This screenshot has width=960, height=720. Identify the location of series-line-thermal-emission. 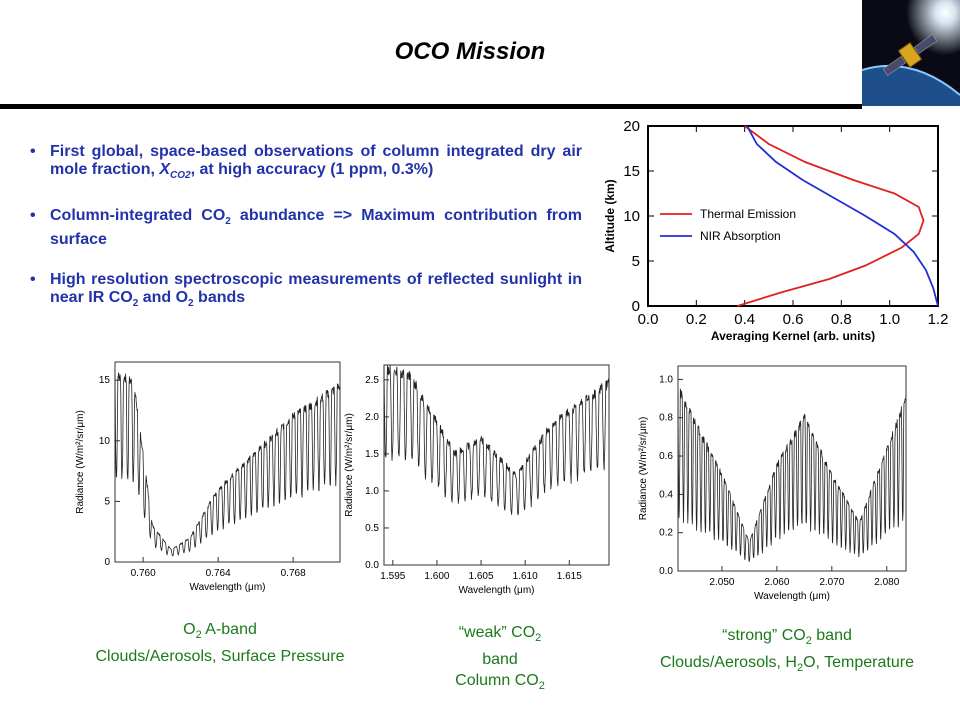
(831, 216).